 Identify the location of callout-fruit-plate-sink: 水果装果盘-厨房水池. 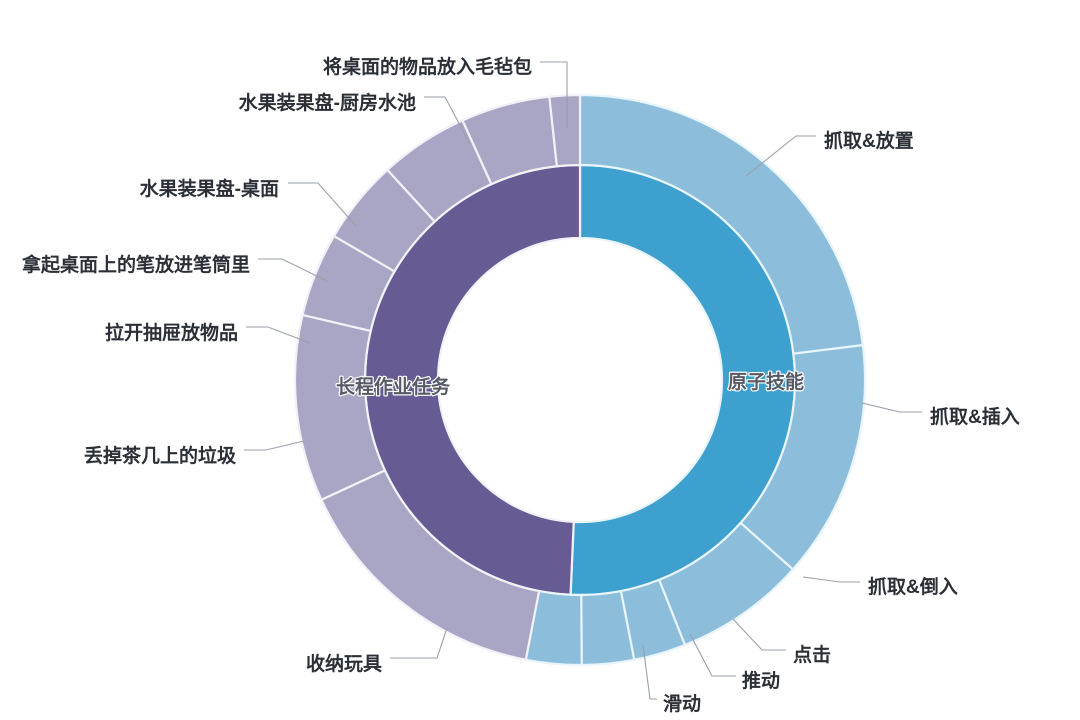
(327, 102).